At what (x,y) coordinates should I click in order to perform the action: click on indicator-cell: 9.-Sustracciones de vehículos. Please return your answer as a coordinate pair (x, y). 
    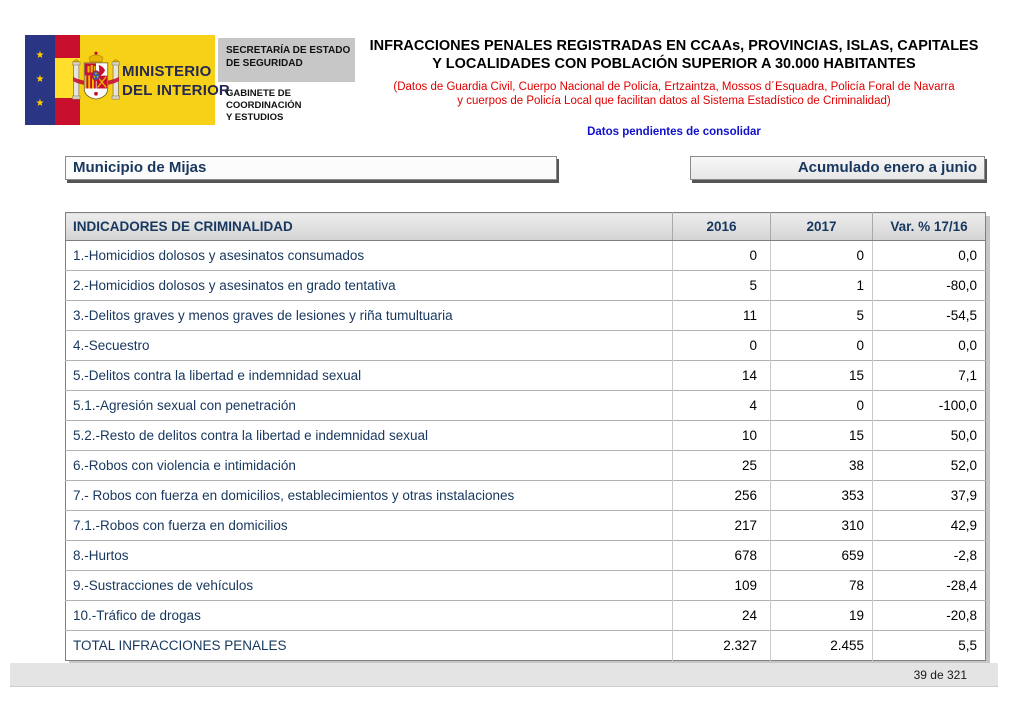
    Looking at the image, I should click on (369, 585).